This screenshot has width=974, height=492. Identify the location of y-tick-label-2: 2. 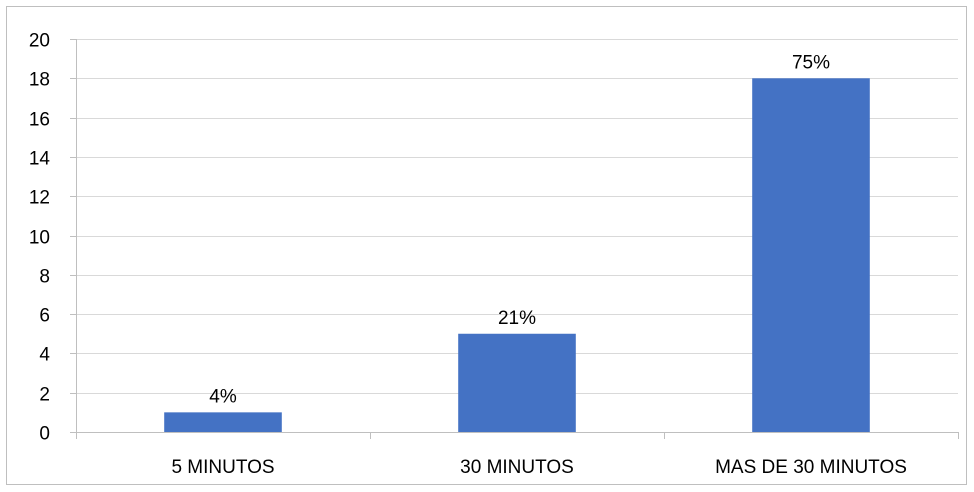
(44, 395).